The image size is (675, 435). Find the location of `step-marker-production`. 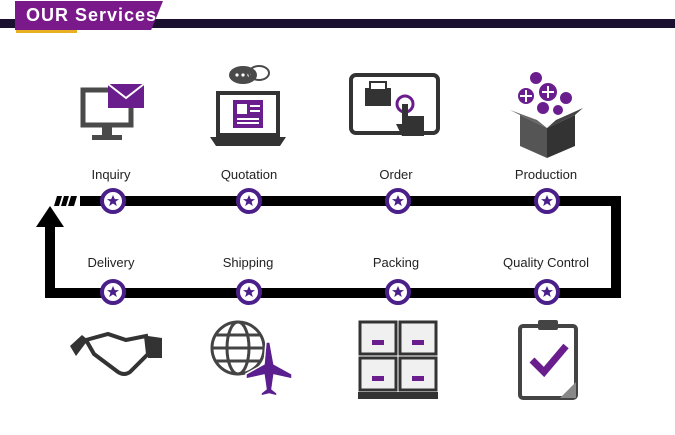

step-marker-production is located at coordinates (547, 201).